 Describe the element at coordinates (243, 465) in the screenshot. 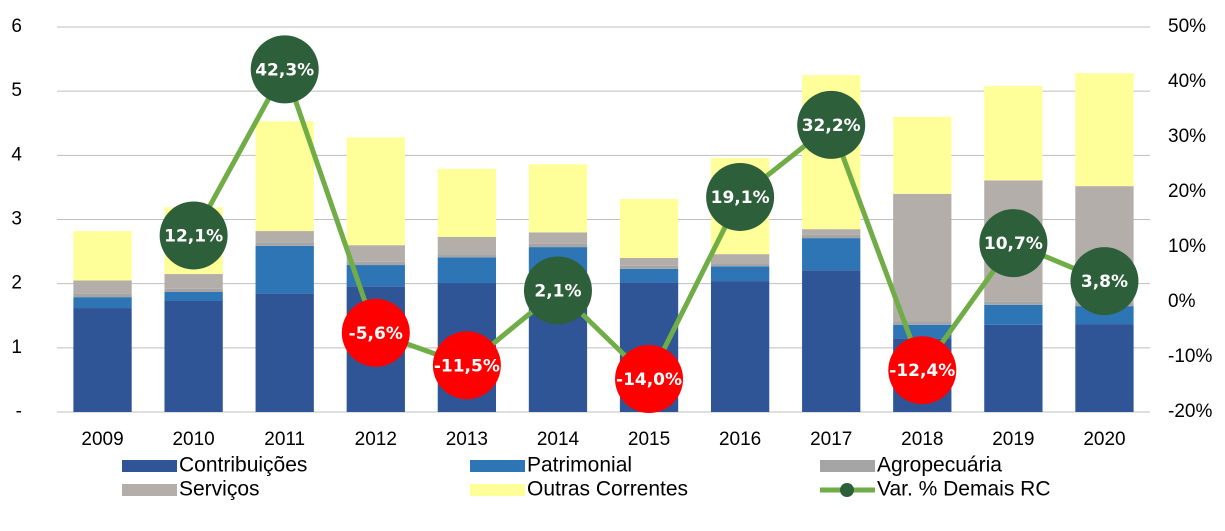

I see `legend-label: Contribuições` at that location.